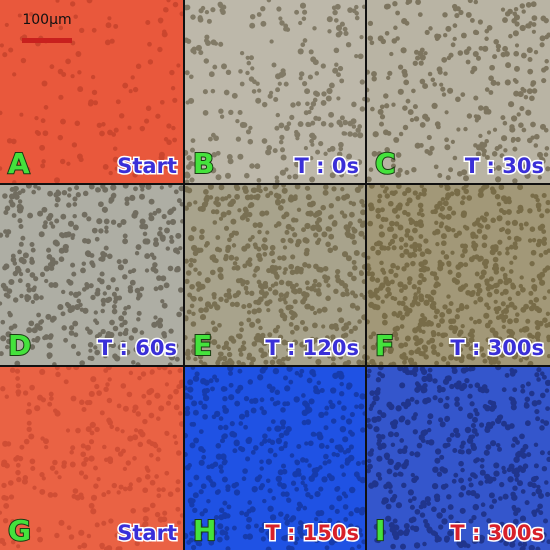 The width and height of the screenshot is (550, 550). Describe the element at coordinates (385, 163) in the screenshot. I see `panel-letter: C` at that location.